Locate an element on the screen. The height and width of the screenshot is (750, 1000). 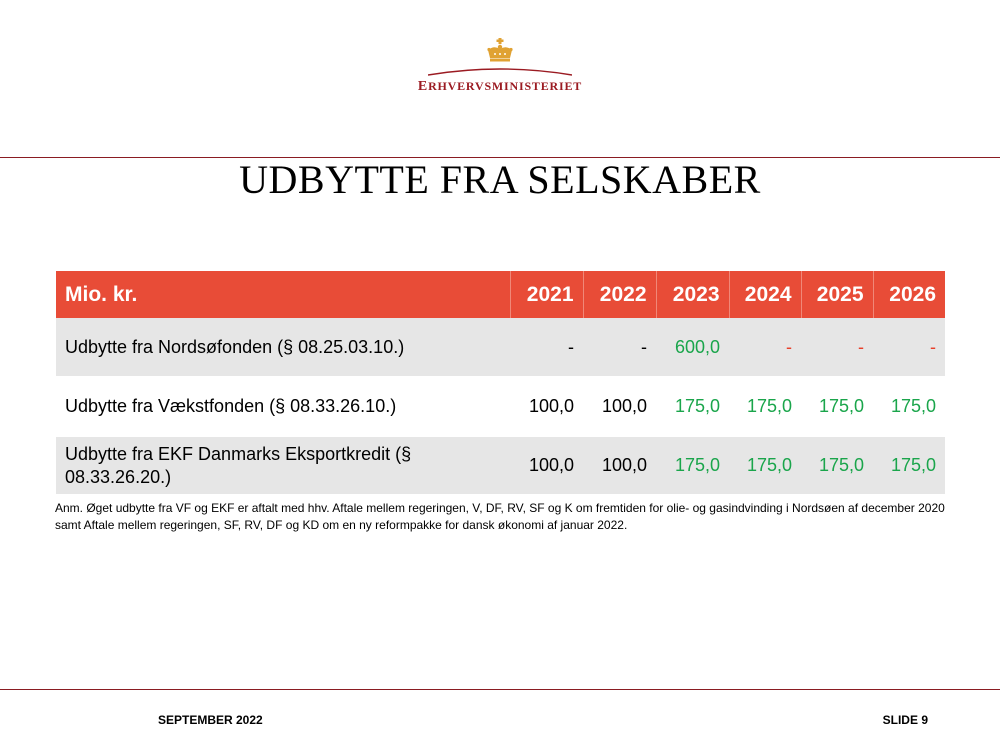
cell-2026: - is located at coordinates (909, 347).